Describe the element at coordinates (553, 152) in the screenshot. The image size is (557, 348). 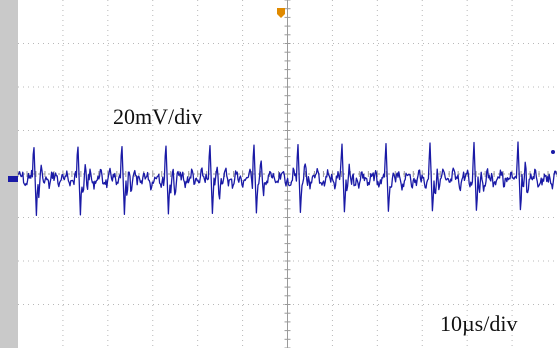
I see `right-edge-marker` at that location.